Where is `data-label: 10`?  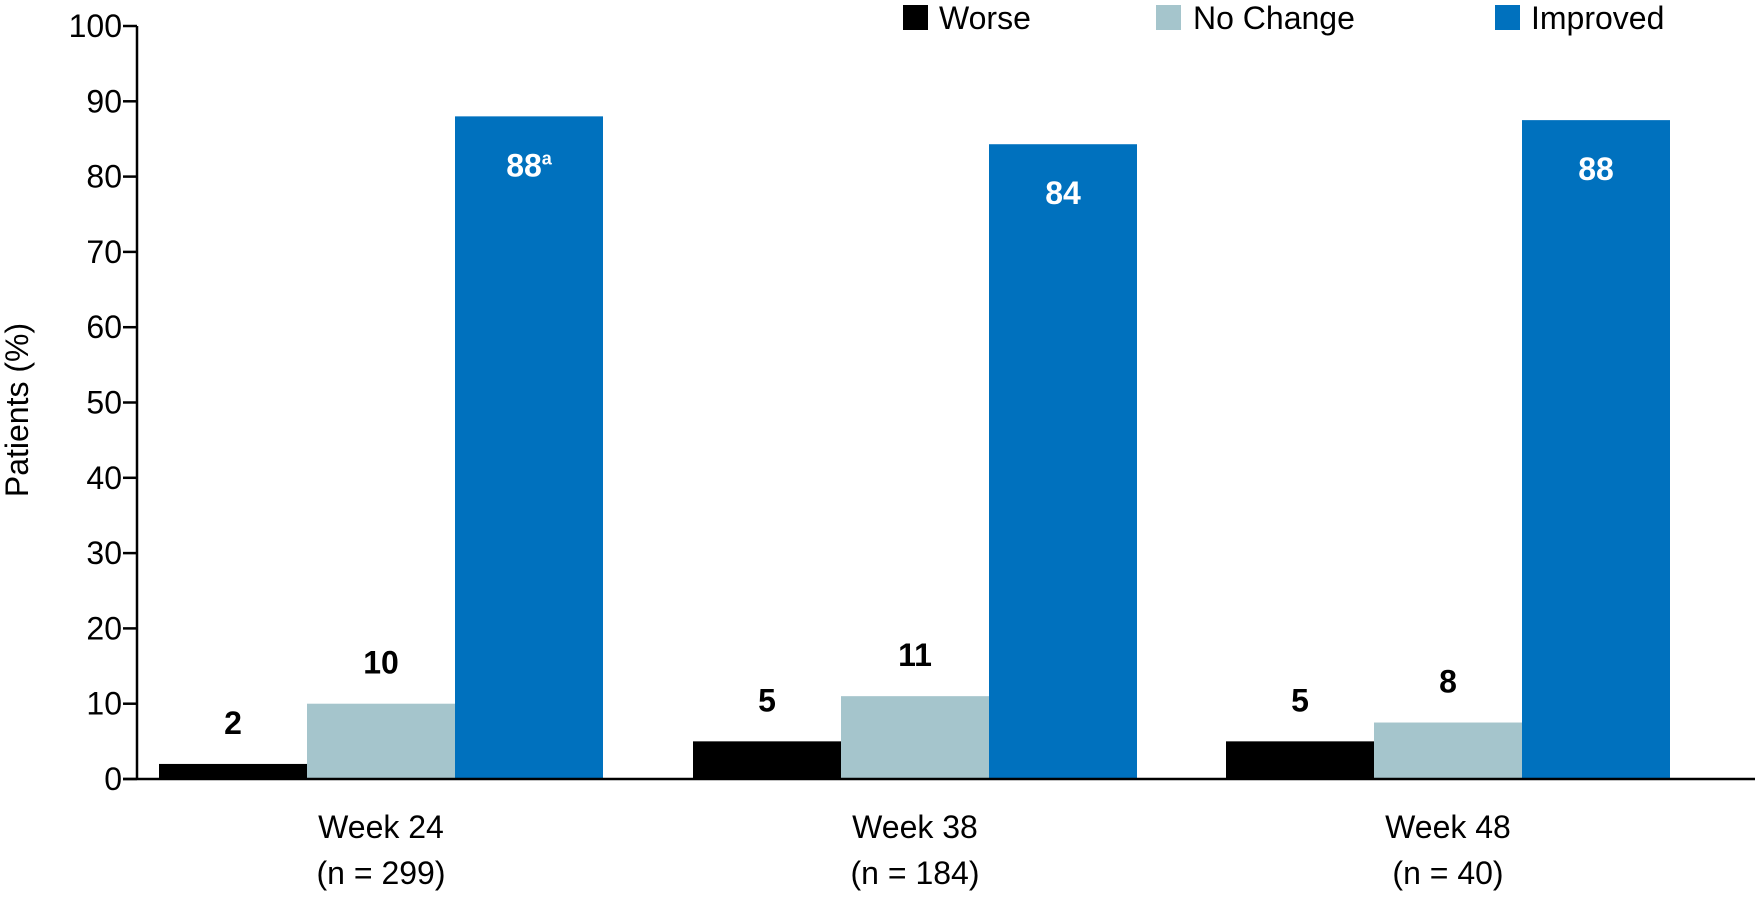
data-label: 10 is located at coordinates (381, 663).